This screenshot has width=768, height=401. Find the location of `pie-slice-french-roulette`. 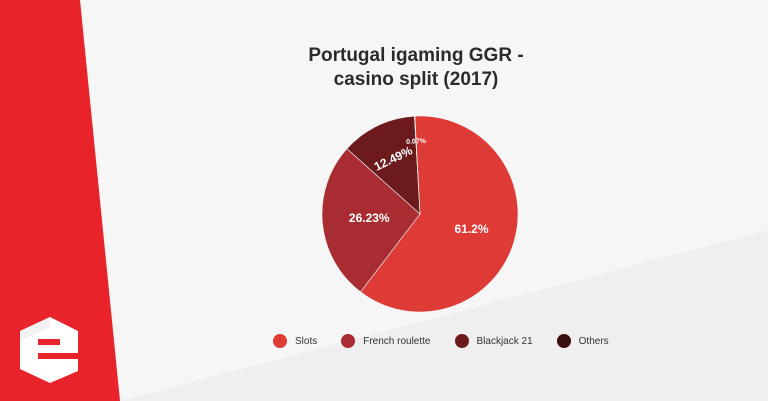

pie-slice-french-roulette is located at coordinates (371, 220).